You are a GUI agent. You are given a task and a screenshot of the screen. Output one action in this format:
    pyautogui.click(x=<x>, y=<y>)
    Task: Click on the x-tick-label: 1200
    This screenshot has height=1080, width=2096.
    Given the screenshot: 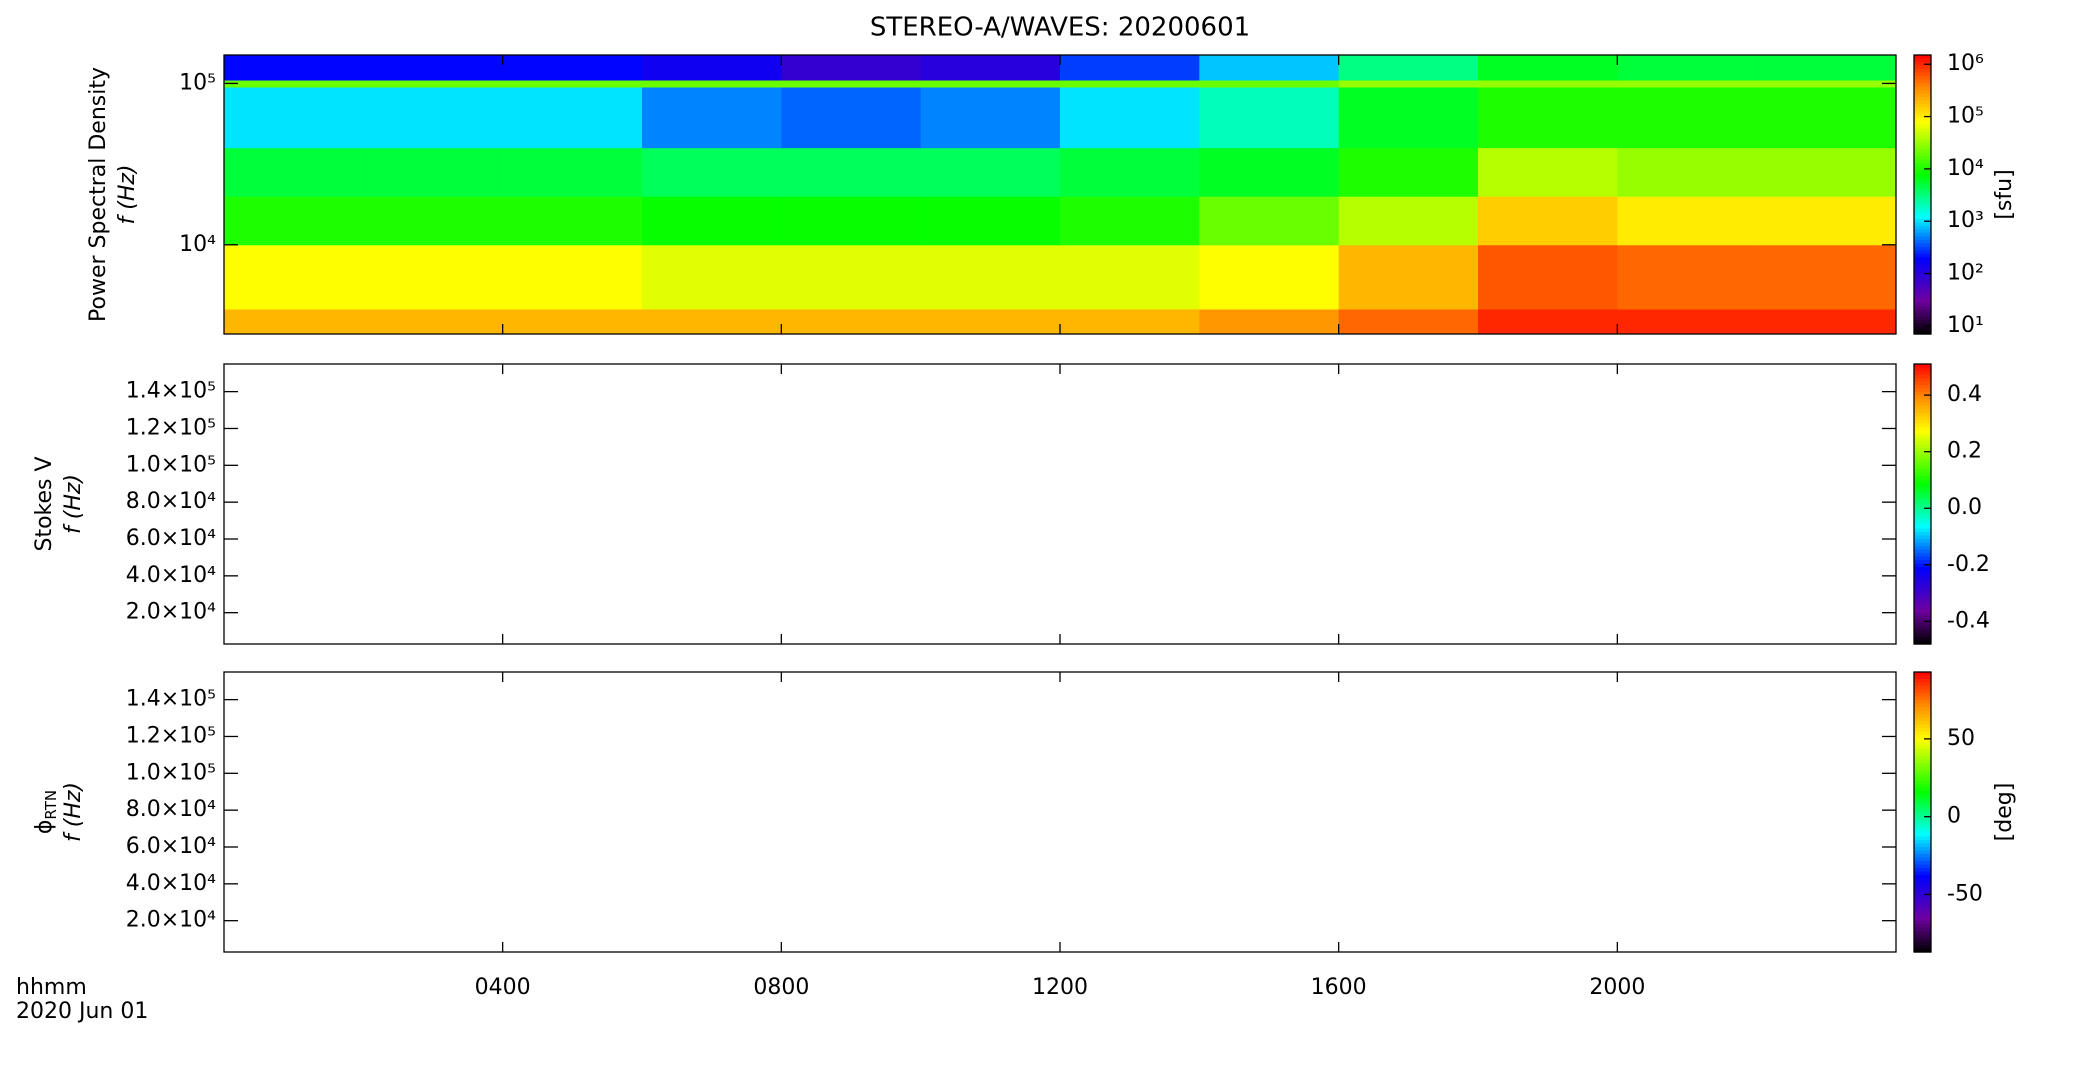 What is the action you would take?
    pyautogui.click(x=1060, y=987)
    